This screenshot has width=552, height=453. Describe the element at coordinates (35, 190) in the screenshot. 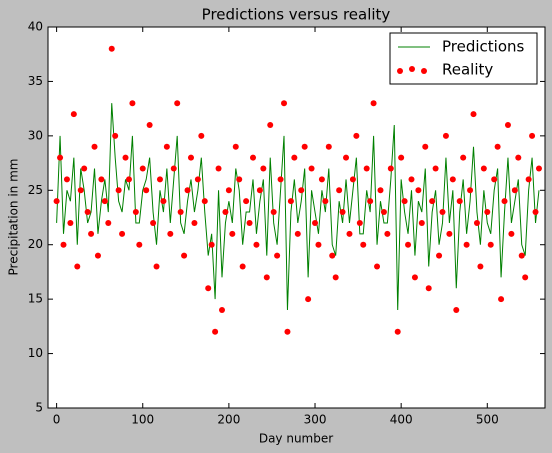

I see `y-tick-label: 25` at that location.